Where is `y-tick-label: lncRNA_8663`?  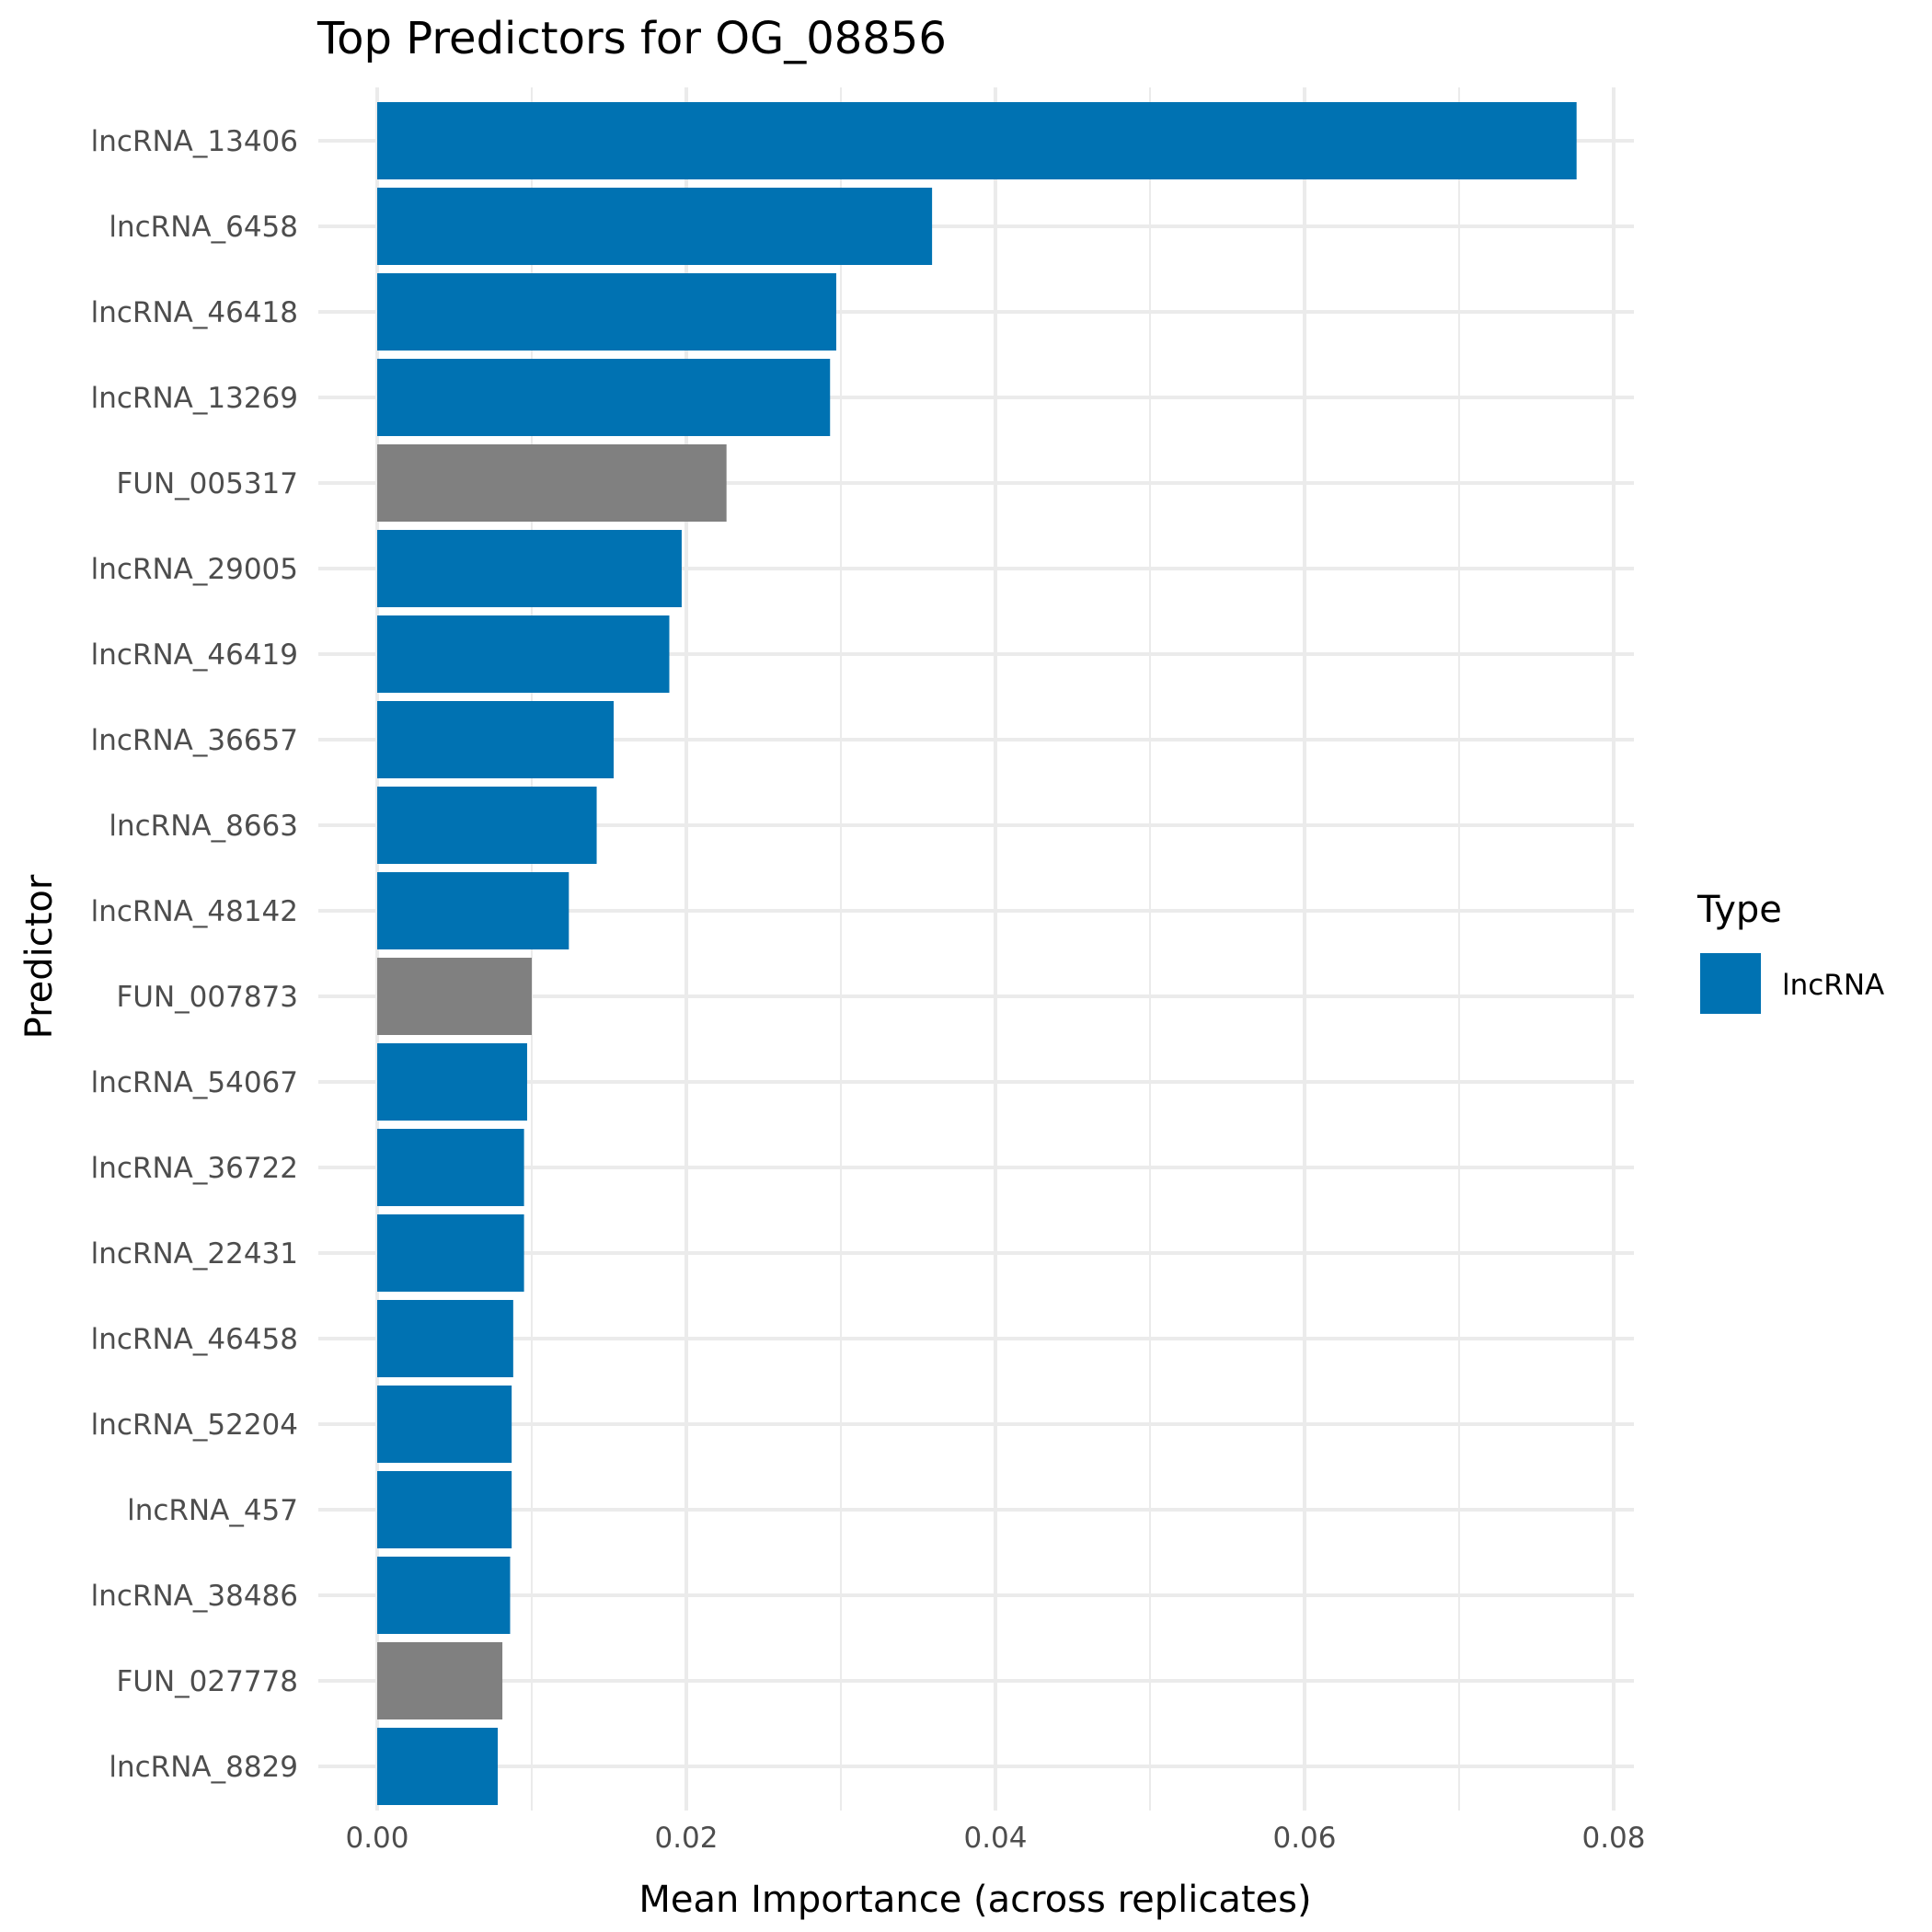
y-tick-label: lncRNA_8663 is located at coordinates (203, 826).